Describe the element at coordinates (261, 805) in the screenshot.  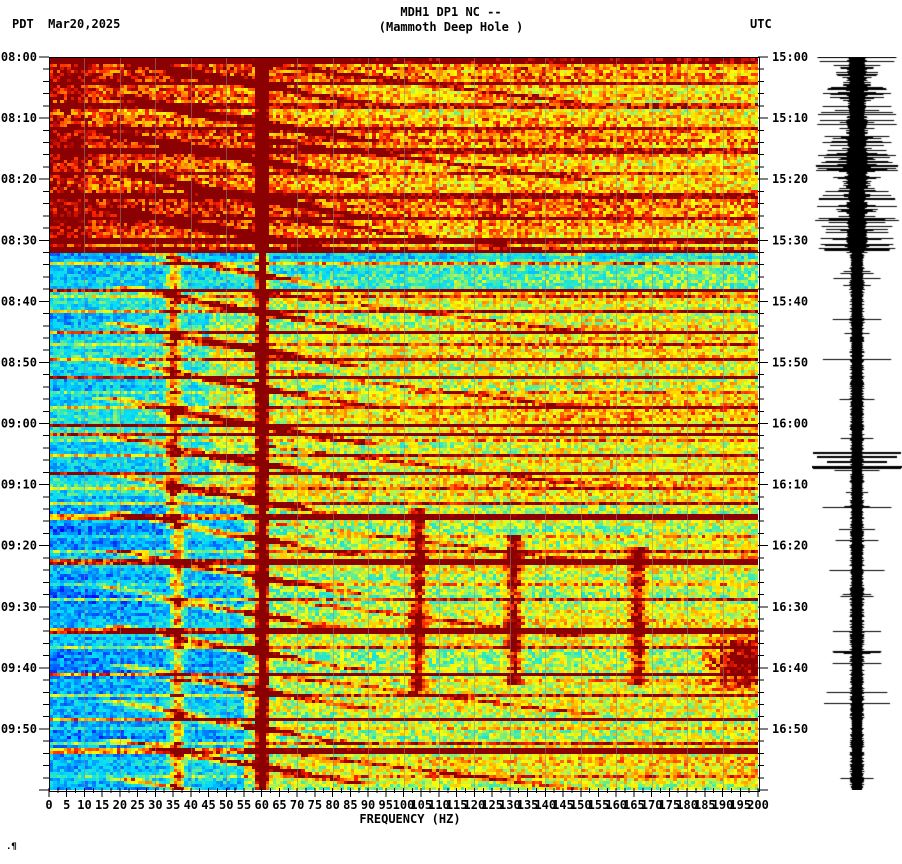
I see `frequency-tick-label: 60` at that location.